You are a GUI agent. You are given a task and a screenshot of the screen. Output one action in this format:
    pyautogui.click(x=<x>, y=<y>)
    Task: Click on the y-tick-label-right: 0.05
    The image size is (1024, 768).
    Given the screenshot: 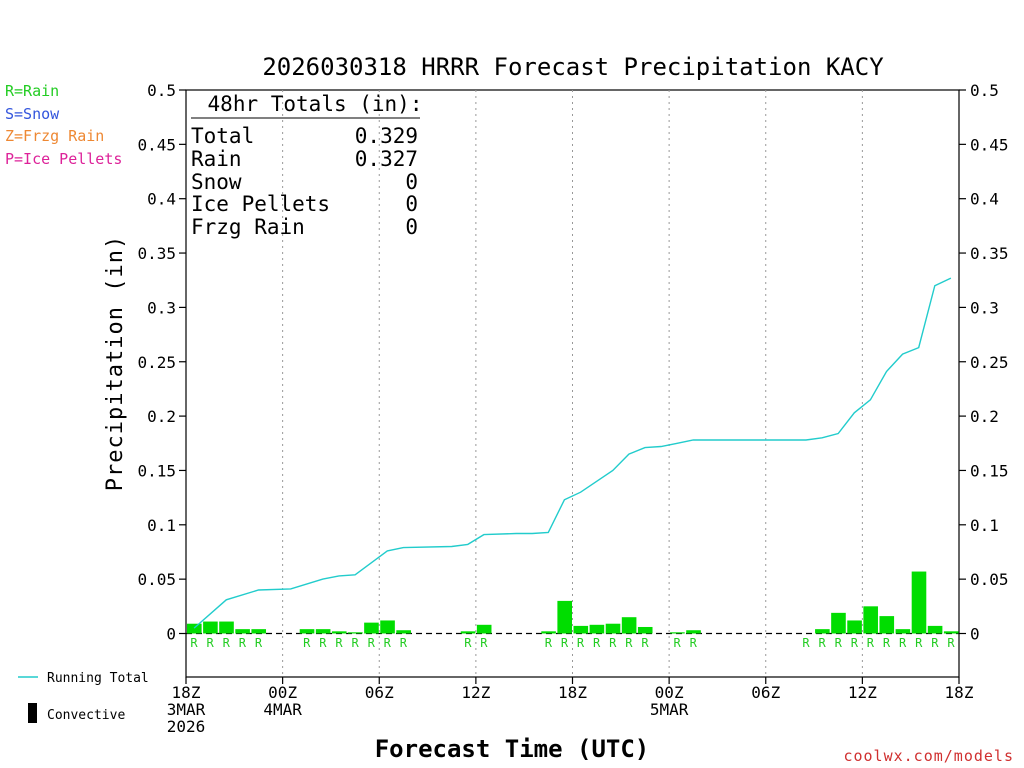 What is the action you would take?
    pyautogui.click(x=989, y=579)
    